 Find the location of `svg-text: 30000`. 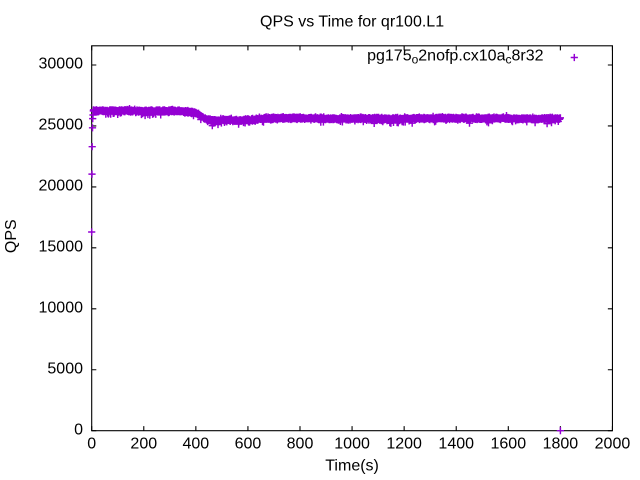

svg-text: 30000 is located at coordinates (61, 64).